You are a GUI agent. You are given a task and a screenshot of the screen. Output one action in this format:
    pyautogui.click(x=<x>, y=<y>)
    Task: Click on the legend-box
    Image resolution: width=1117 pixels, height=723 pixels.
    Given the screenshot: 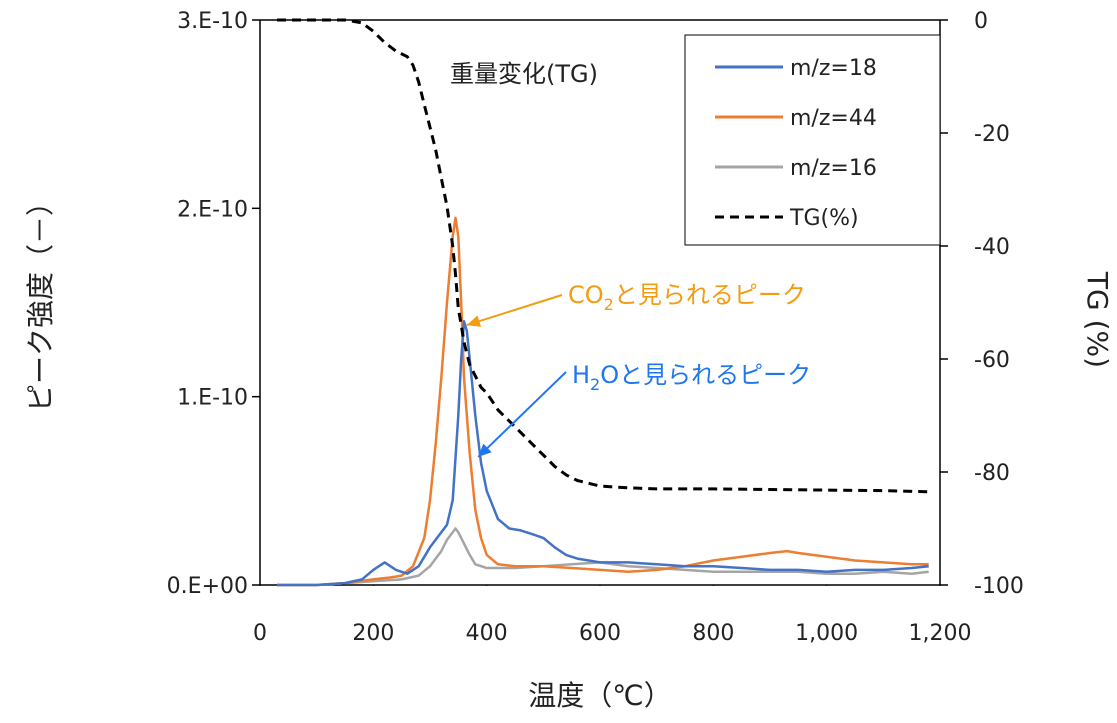 What is the action you would take?
    pyautogui.click(x=812, y=140)
    